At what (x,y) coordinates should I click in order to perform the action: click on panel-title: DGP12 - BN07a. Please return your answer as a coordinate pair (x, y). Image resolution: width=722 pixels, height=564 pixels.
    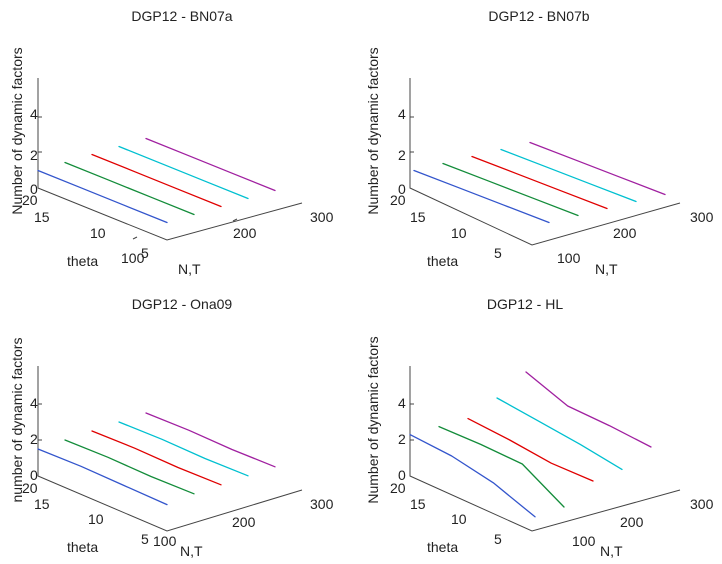
    Looking at the image, I should click on (181, 16).